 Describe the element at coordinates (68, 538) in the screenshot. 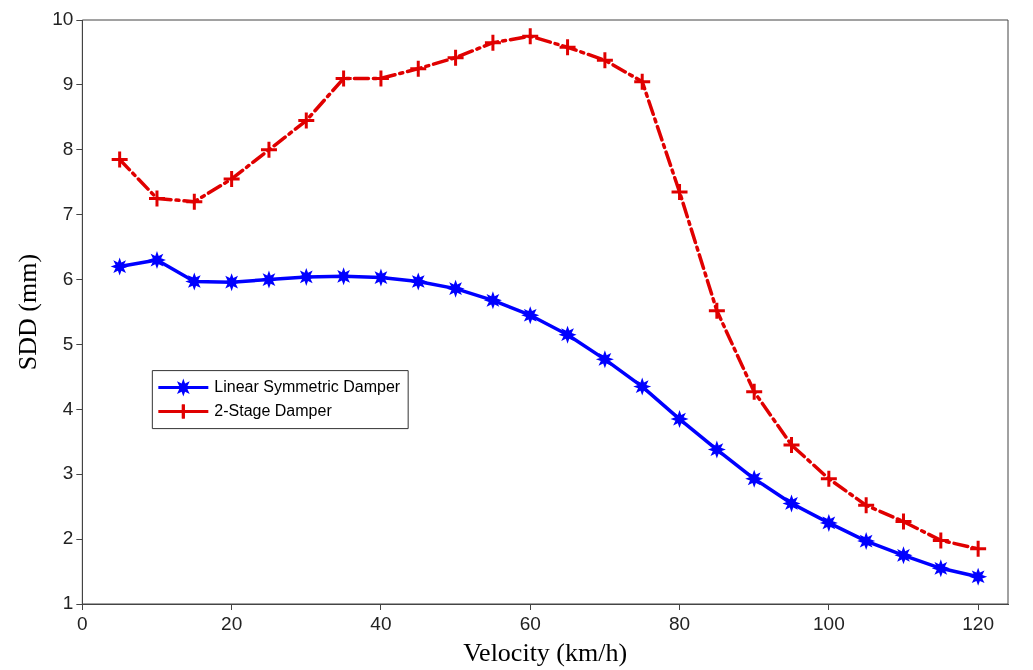

I see `y-tick-label: 2` at that location.